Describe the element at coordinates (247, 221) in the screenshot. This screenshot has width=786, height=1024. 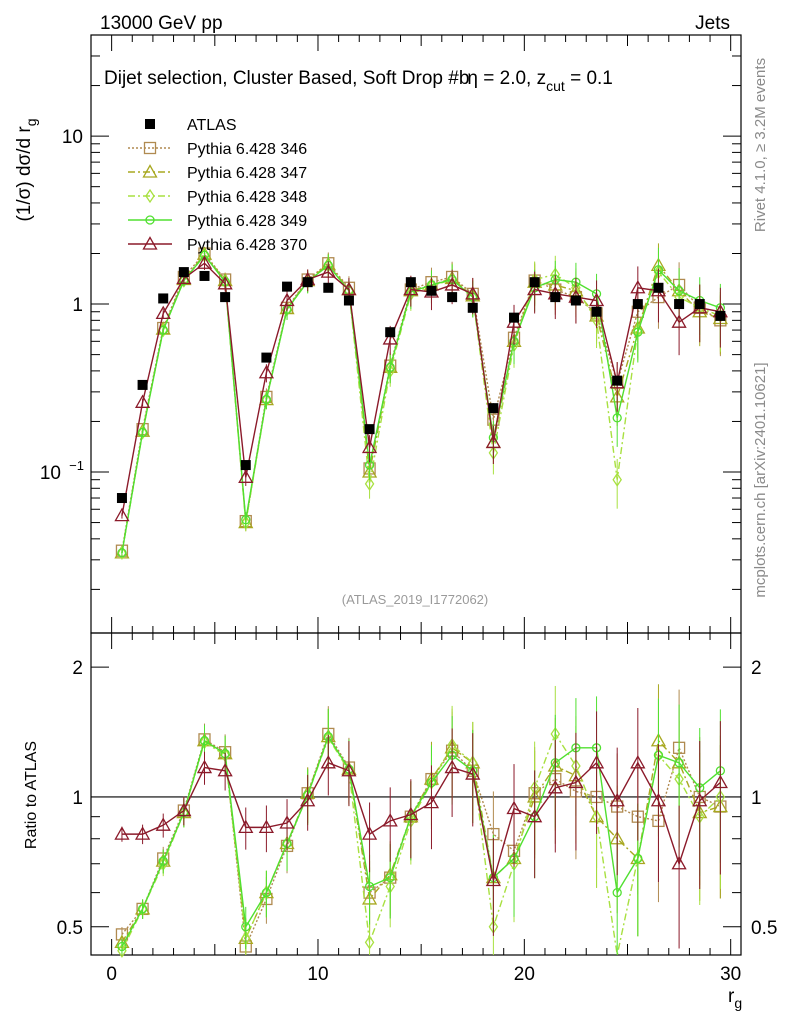
I see `legend-label: Pythia 6.428 349` at that location.